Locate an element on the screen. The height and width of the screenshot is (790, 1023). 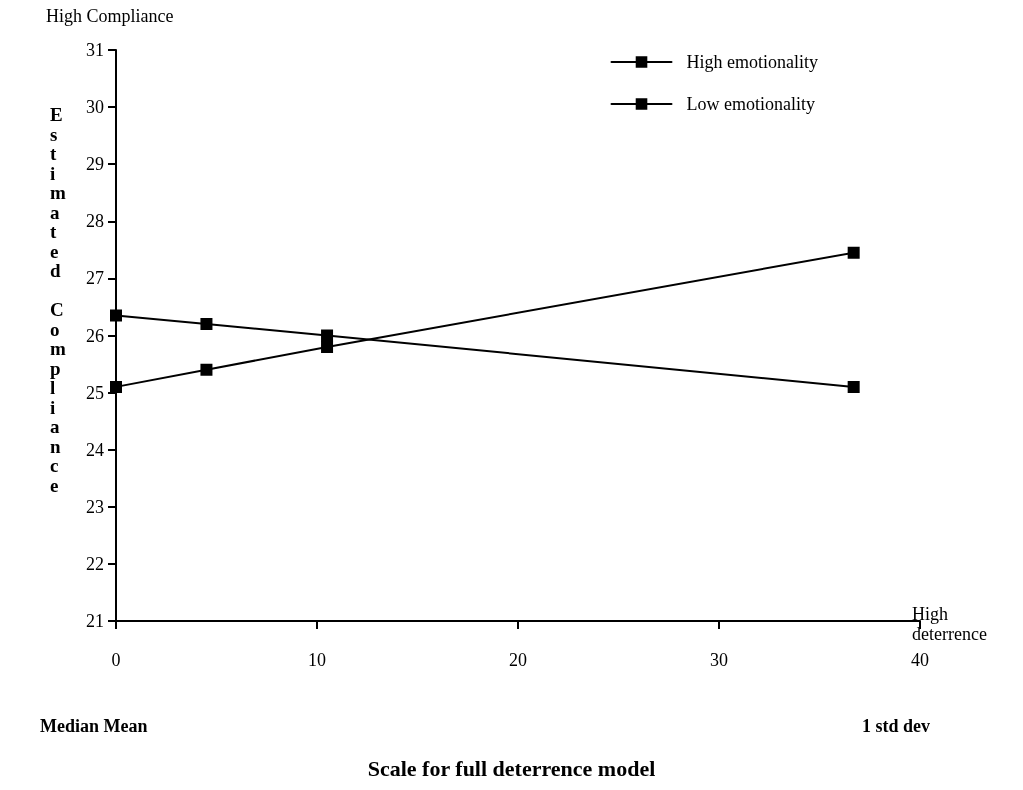
y-tick-label: 24 is located at coordinates (95, 449).